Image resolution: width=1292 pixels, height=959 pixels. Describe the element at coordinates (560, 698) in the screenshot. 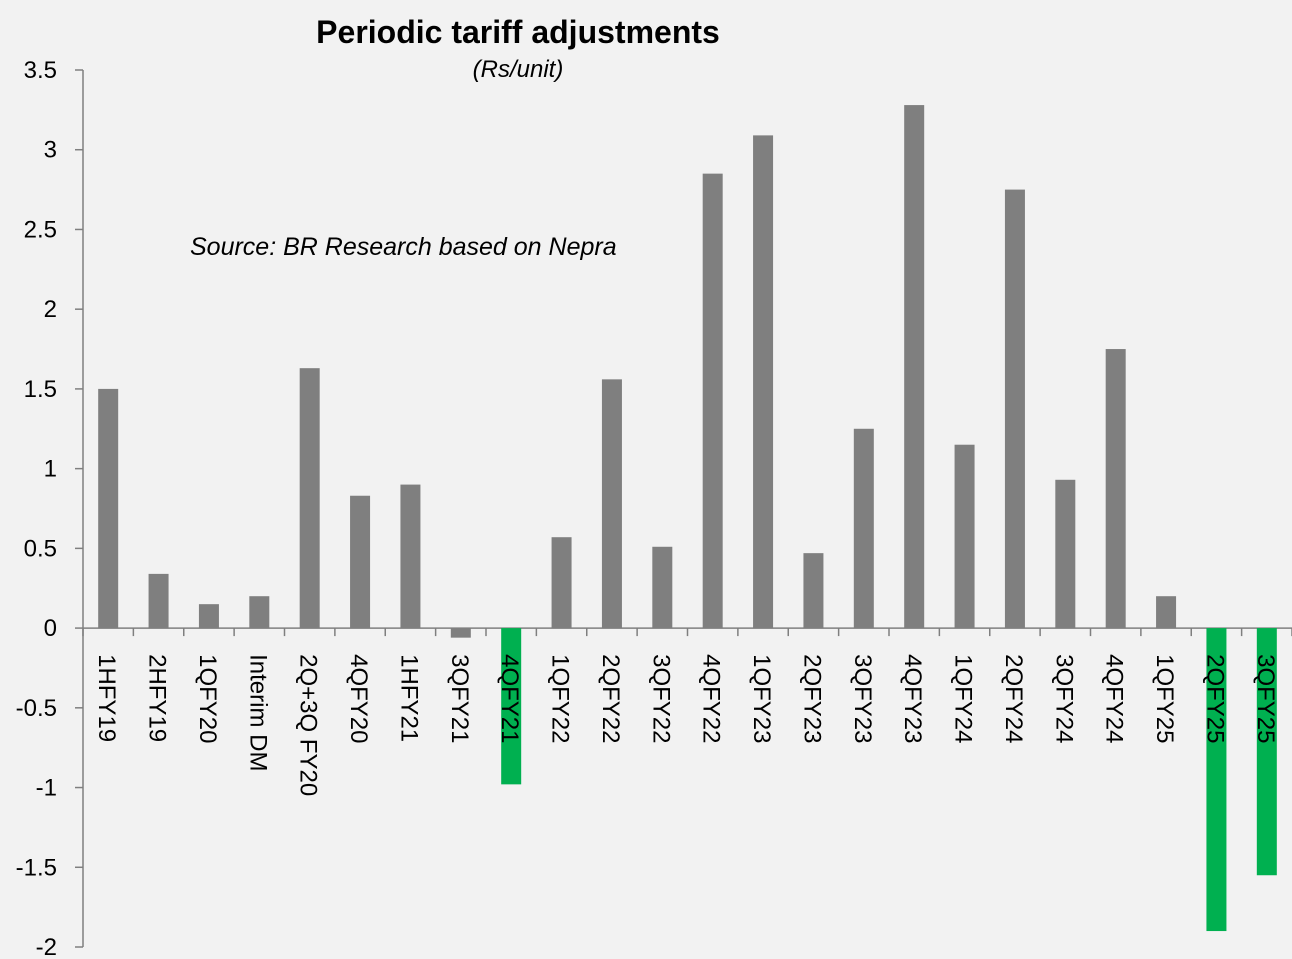

I see `x-tick-label: 1QFY22` at that location.